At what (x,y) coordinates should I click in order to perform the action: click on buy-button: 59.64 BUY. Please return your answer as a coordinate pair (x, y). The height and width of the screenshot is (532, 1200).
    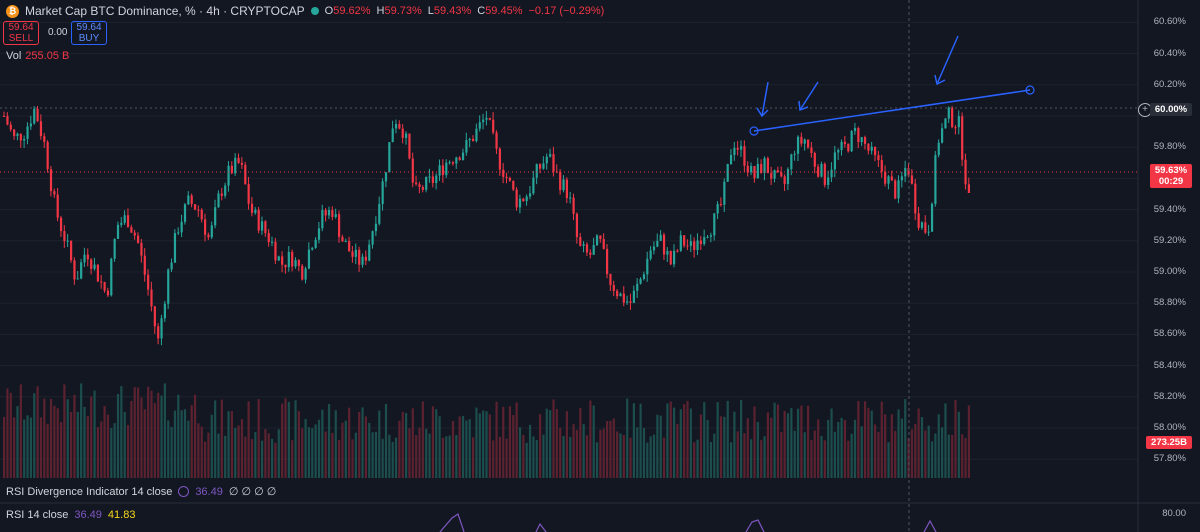
    Looking at the image, I should click on (89, 33).